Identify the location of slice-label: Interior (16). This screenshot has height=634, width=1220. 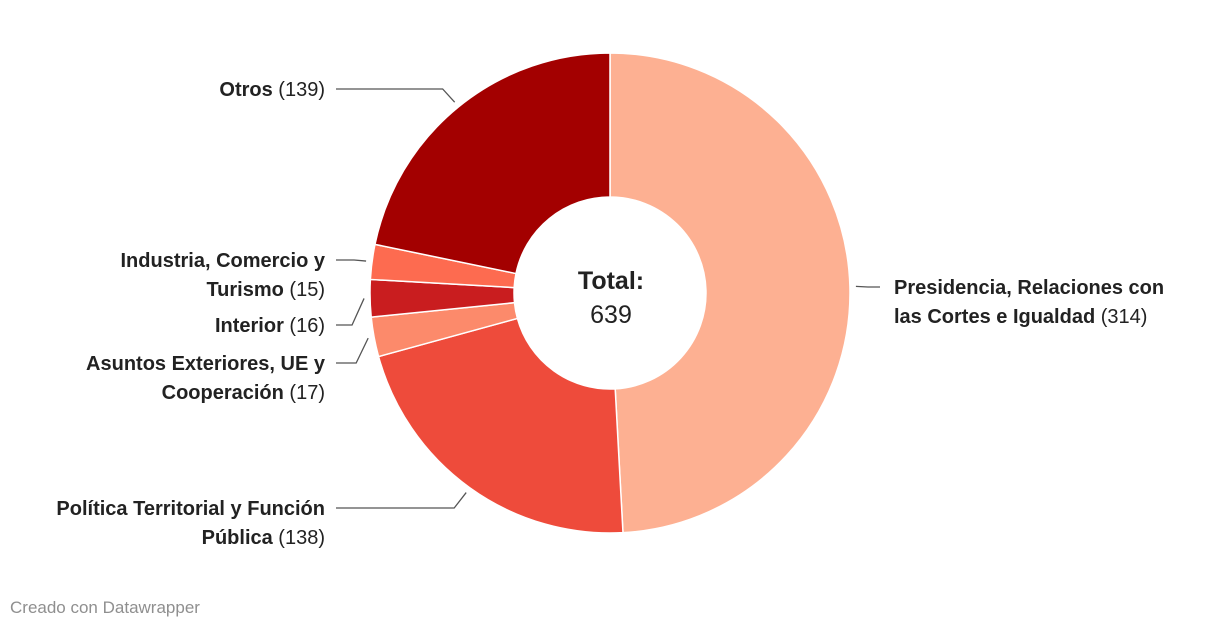
(270, 326).